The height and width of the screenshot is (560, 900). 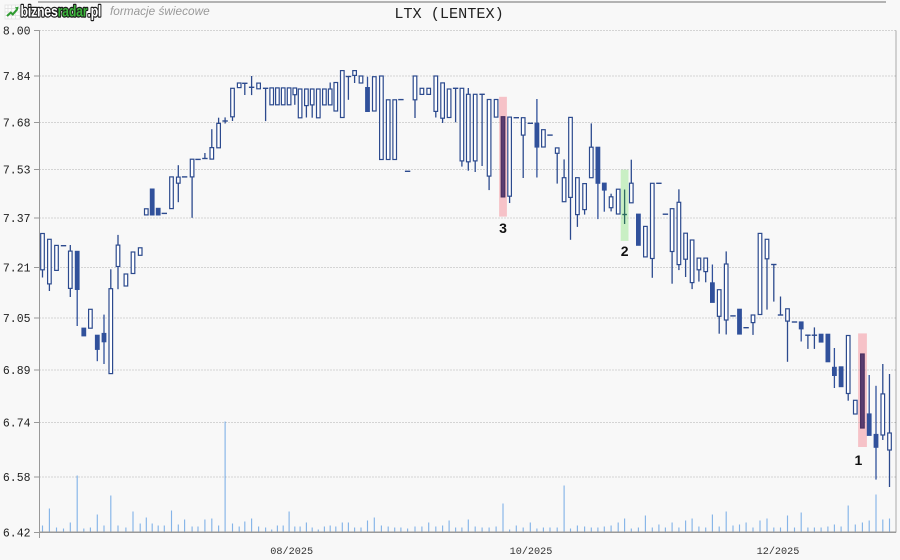 I want to click on svg-text: 7.68, so click(x=17, y=123).